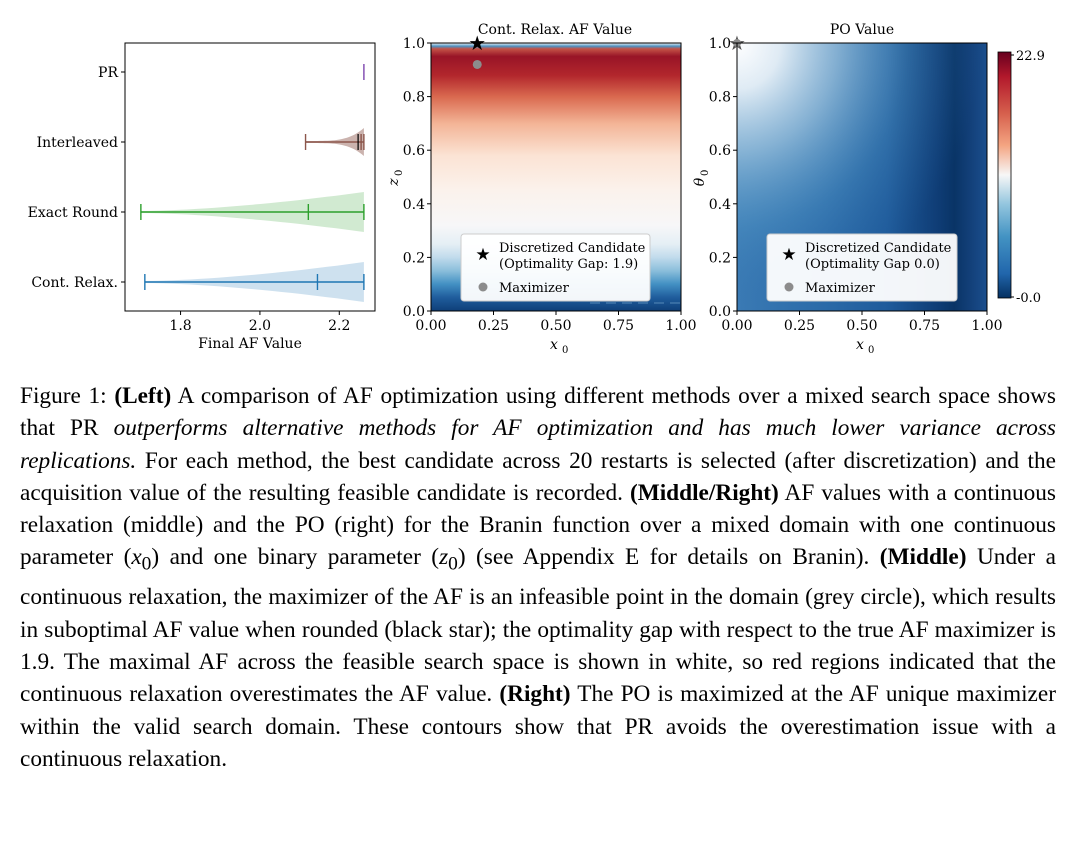 The height and width of the screenshot is (851, 1080). I want to click on colorbar-gradient, so click(1004, 175).